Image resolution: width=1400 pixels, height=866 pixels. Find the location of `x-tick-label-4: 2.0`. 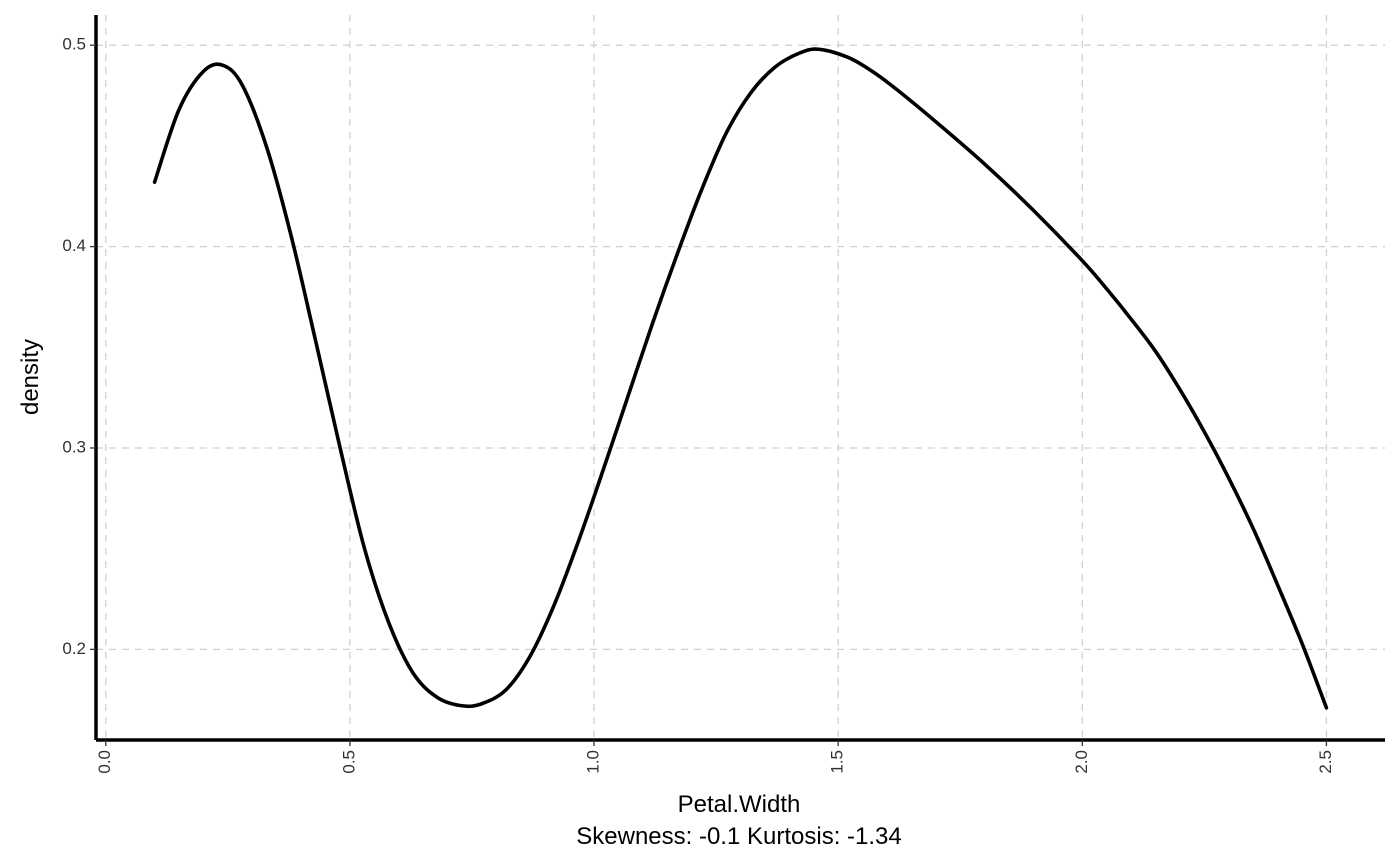

x-tick-label-4: 2.0 is located at coordinates (1081, 762).